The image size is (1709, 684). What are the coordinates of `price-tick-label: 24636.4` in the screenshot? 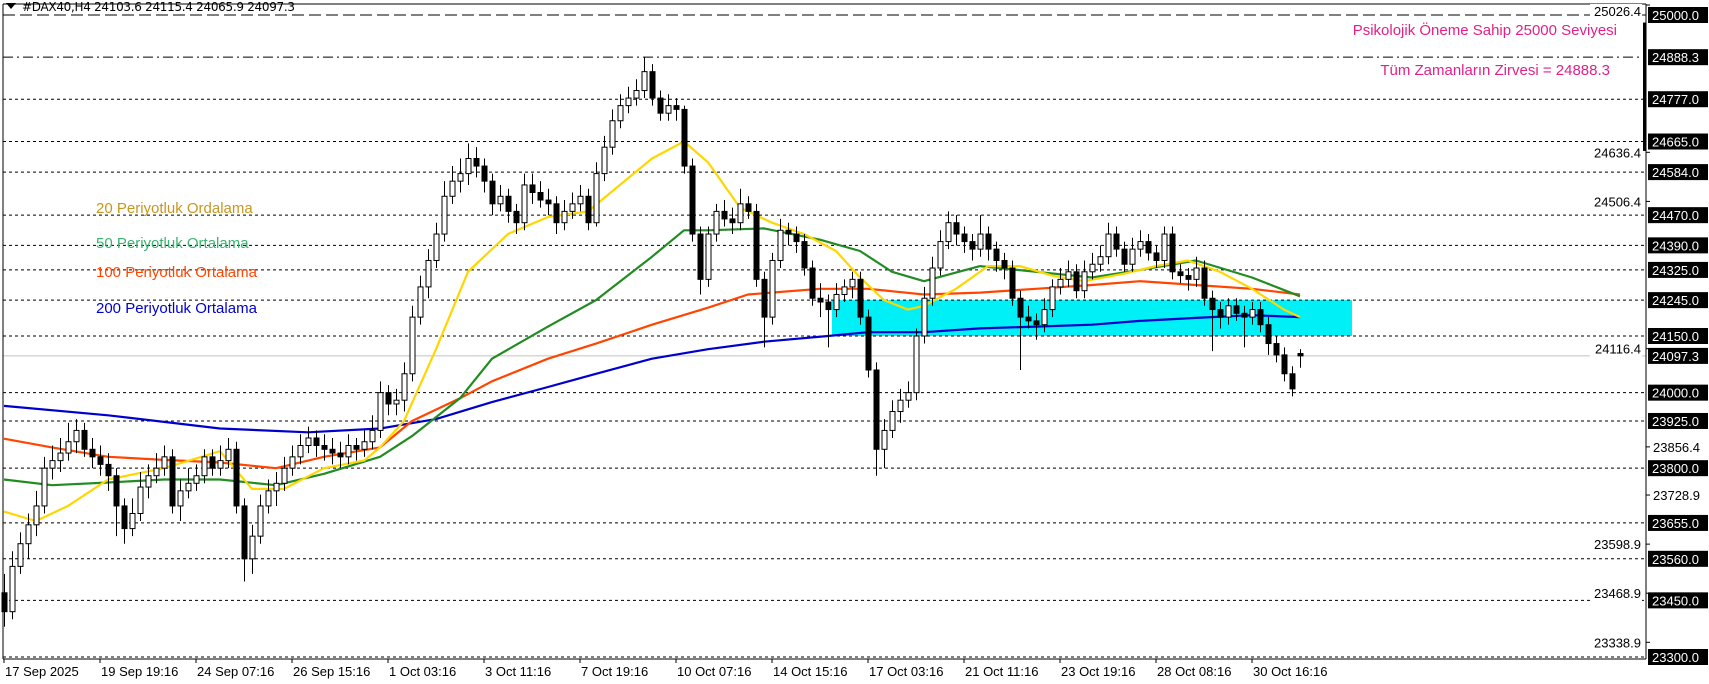 It's located at (1617, 152).